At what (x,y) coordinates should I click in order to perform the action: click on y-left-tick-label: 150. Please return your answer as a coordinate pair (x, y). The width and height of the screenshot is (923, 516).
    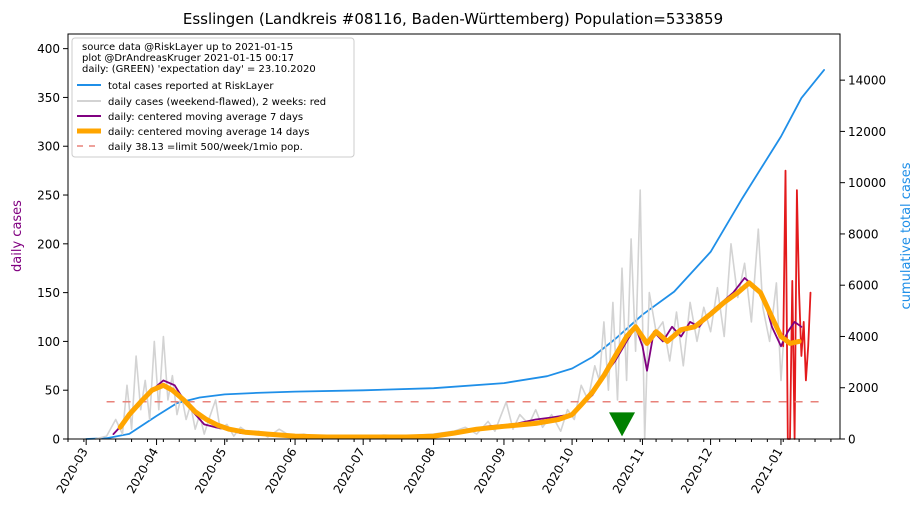
    Looking at the image, I should click on (48, 293).